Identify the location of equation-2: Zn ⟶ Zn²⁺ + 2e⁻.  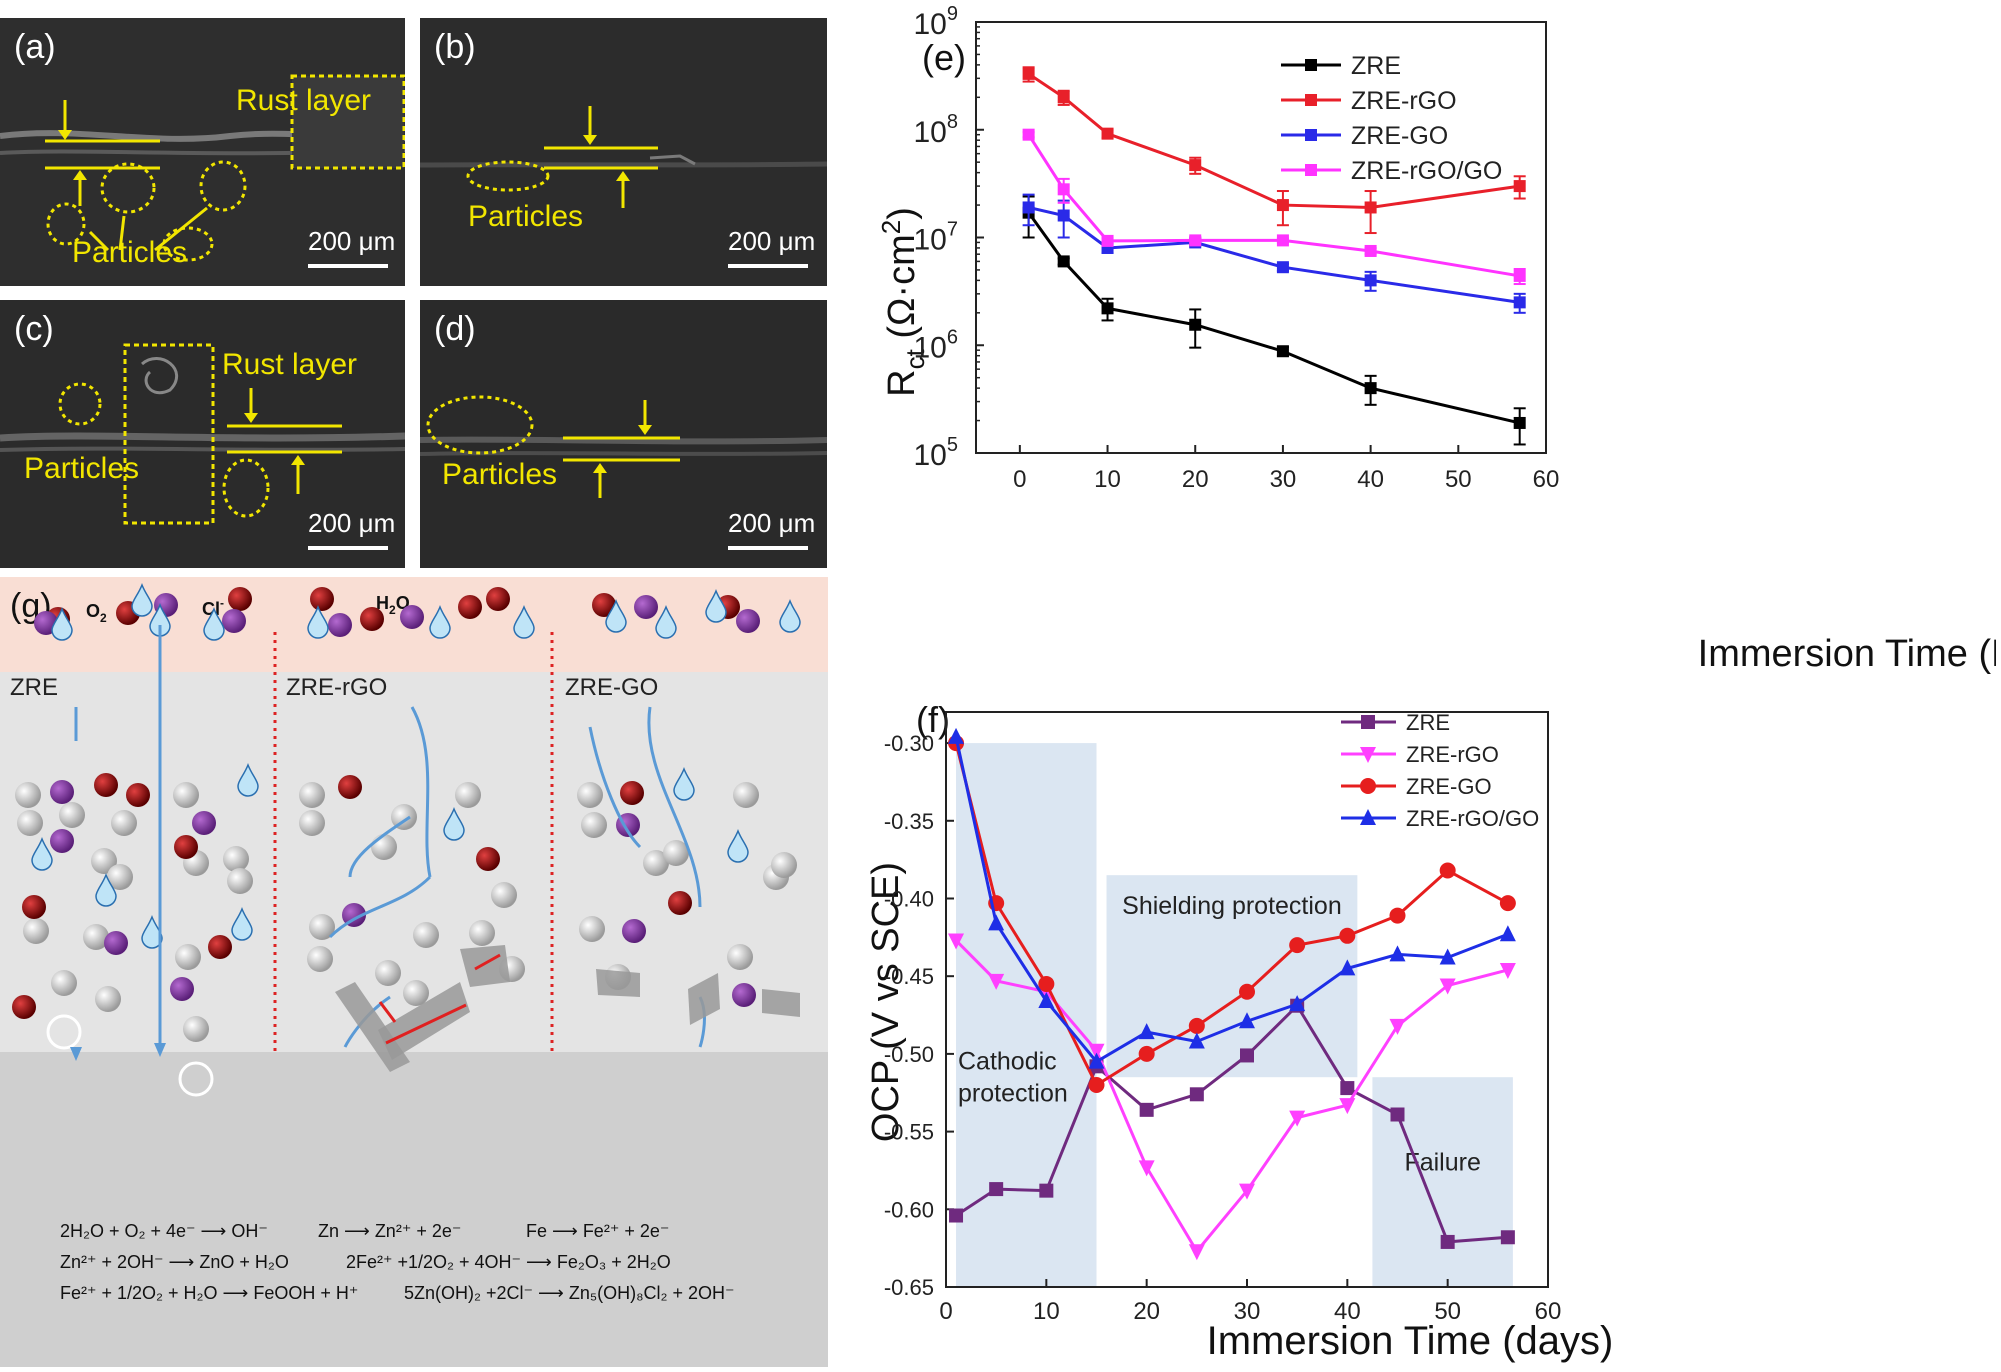
(389, 1231).